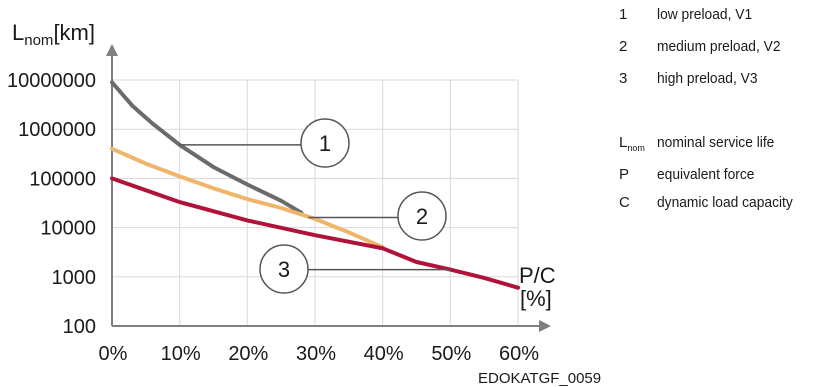 The height and width of the screenshot is (387, 833). I want to click on legend-item-number: 2, so click(623, 46).